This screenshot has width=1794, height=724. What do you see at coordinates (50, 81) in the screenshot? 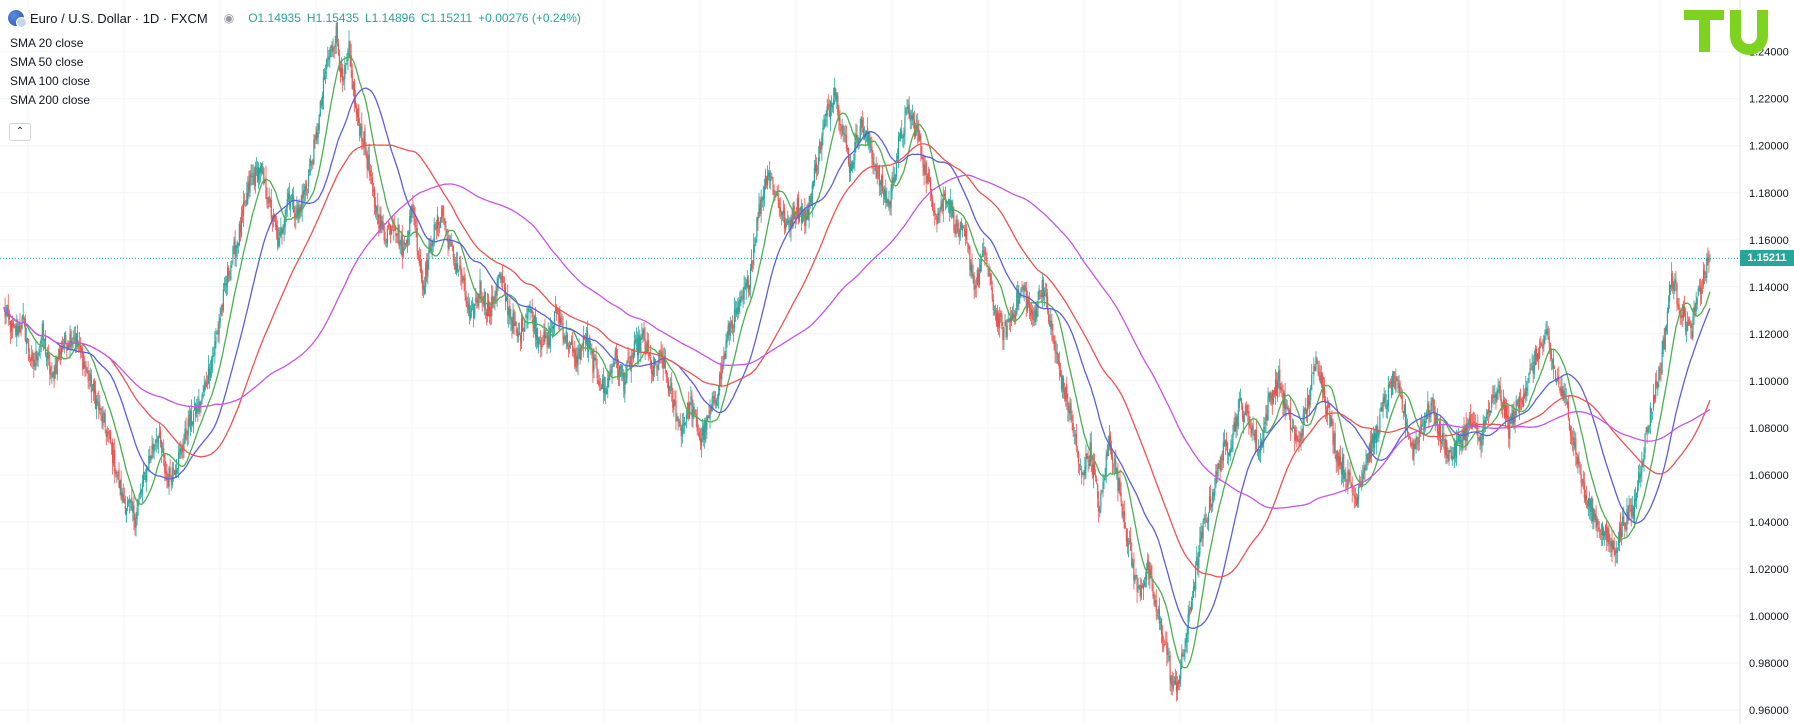
I see `indicator-sma-100: SMA 100 close` at bounding box center [50, 81].